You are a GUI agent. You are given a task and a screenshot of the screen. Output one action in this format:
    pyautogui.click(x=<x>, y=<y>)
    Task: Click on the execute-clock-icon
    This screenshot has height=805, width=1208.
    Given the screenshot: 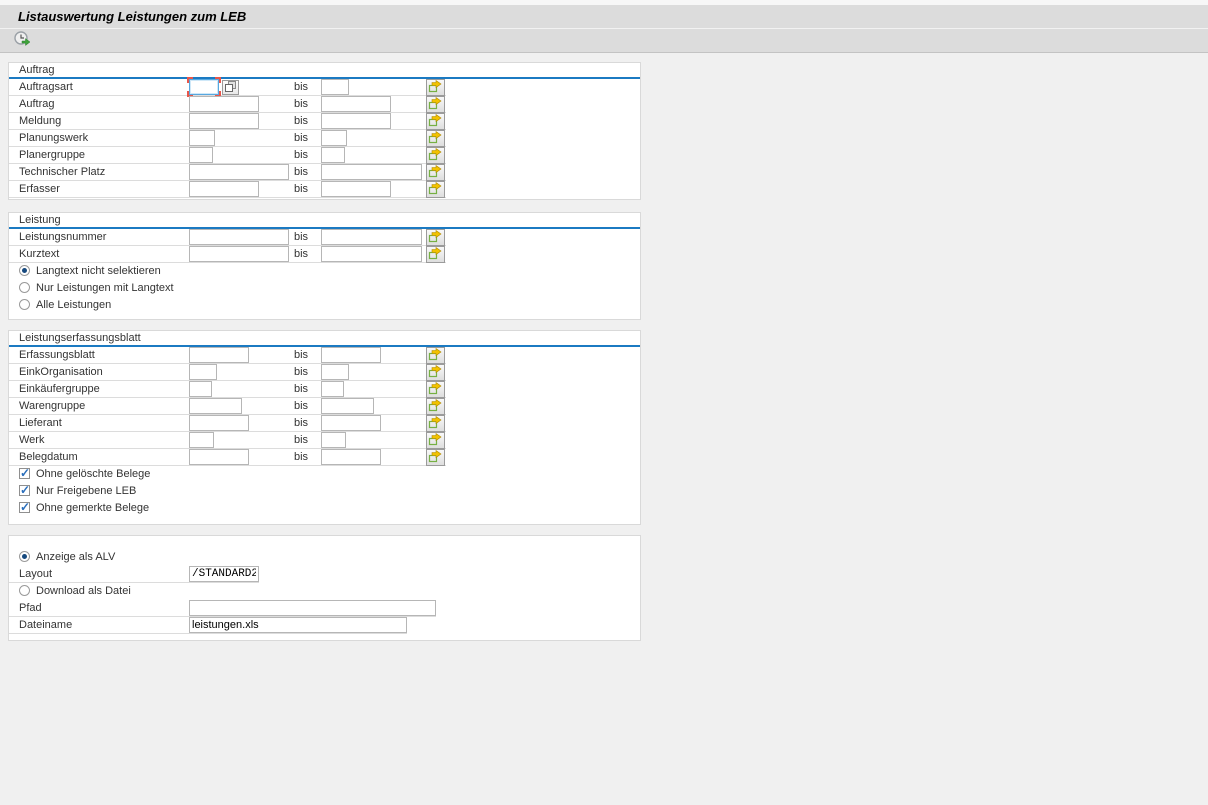 What is the action you would take?
    pyautogui.click(x=22, y=40)
    